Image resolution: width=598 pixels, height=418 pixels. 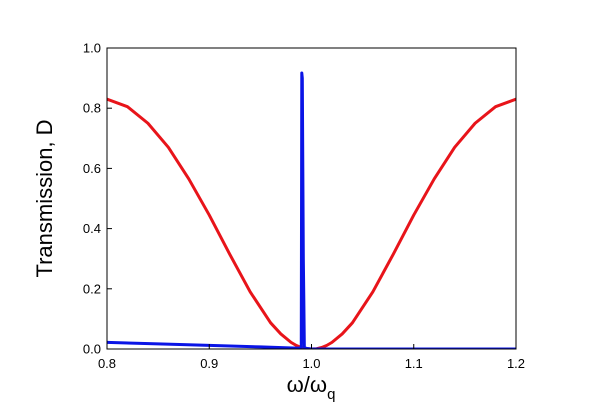 I want to click on x-tick-label: 1.1, so click(x=414, y=363).